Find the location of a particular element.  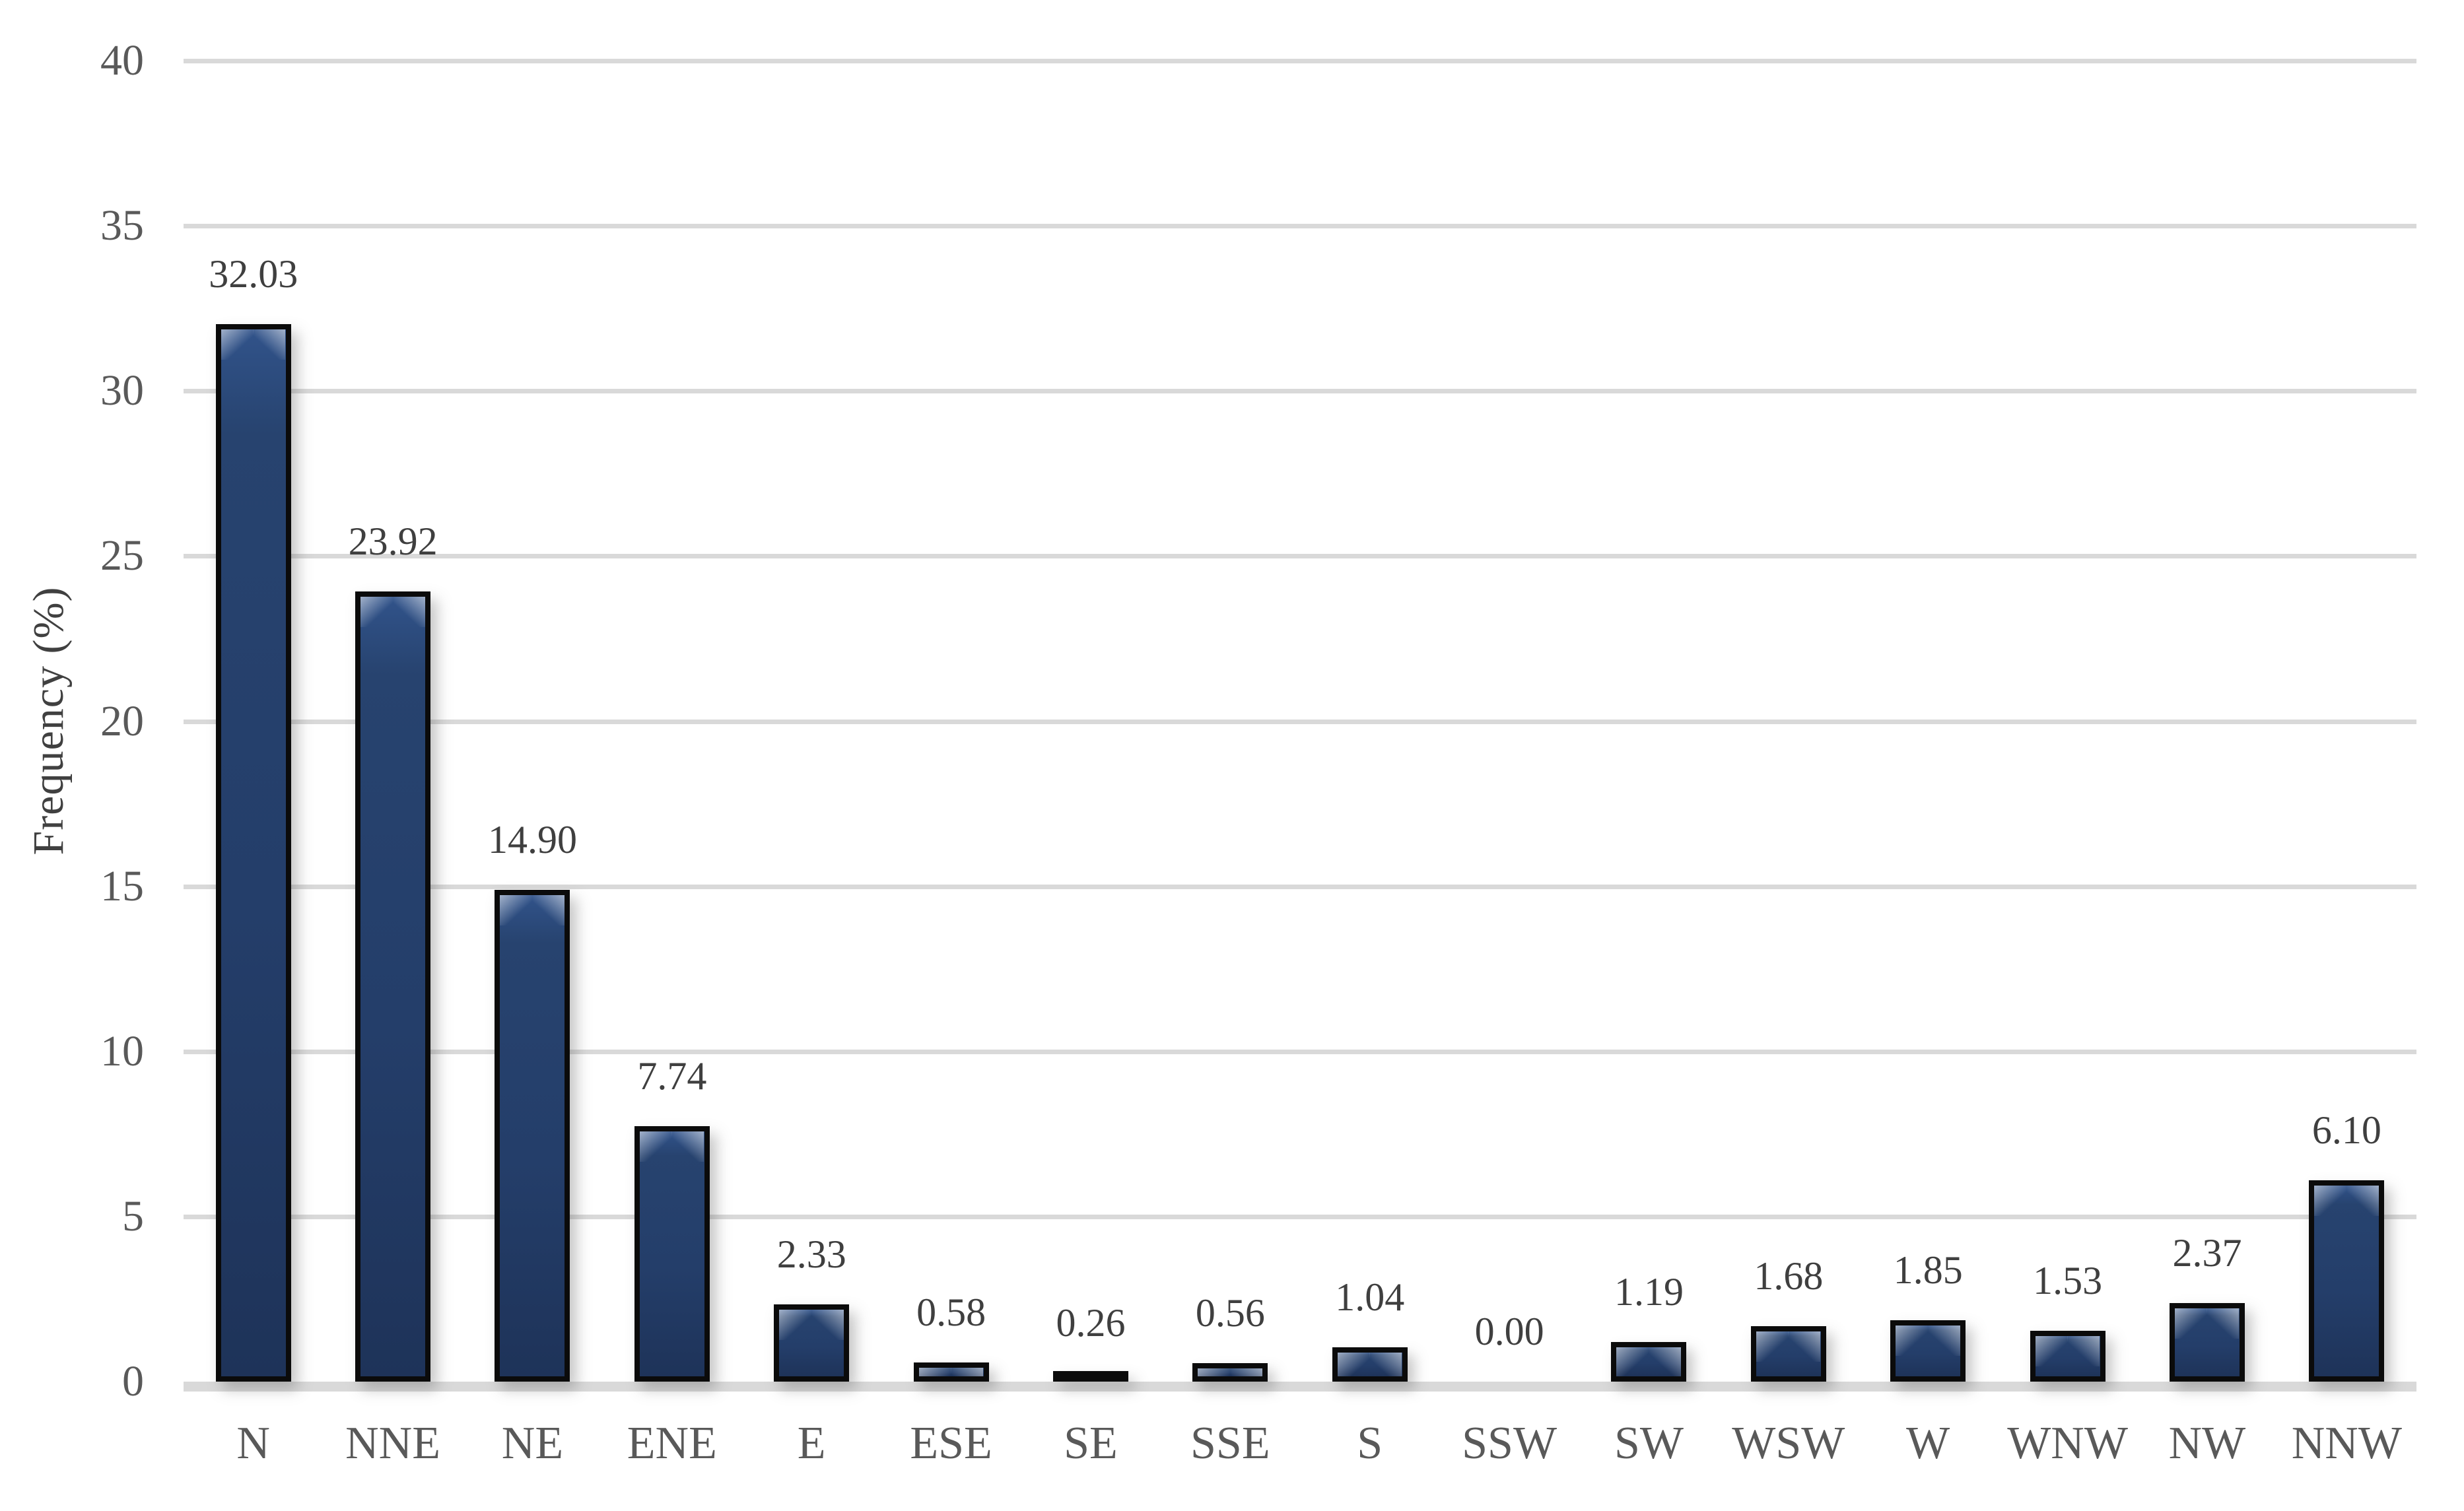

gridline-y30 is located at coordinates (1300, 392).